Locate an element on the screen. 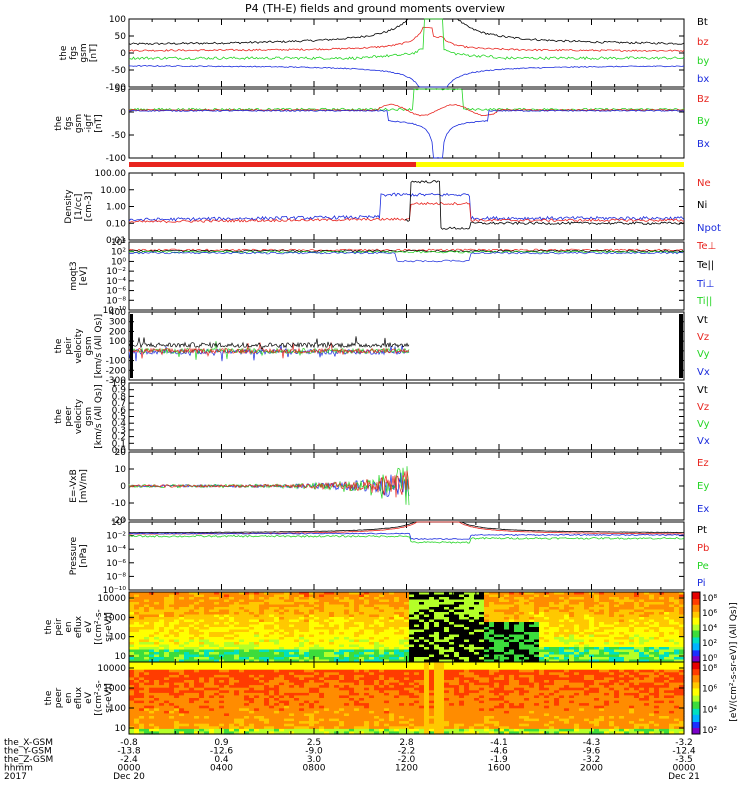 Image resolution: width=750 pixels, height=800 pixels. y-axis-label: the fgs gsm -igrf [nT] is located at coordinates (79, 124).